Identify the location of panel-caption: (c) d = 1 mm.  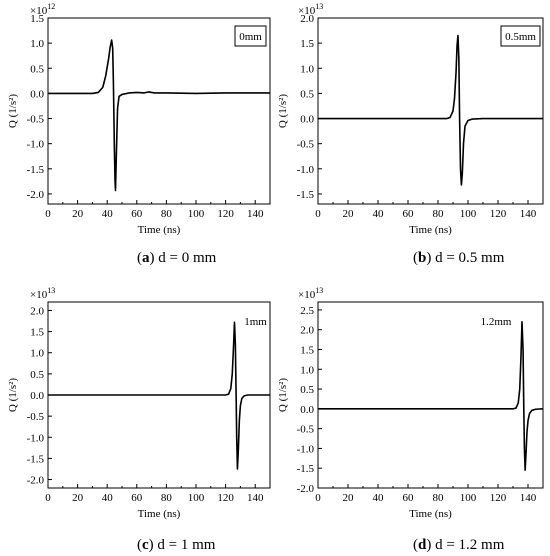
(176, 545).